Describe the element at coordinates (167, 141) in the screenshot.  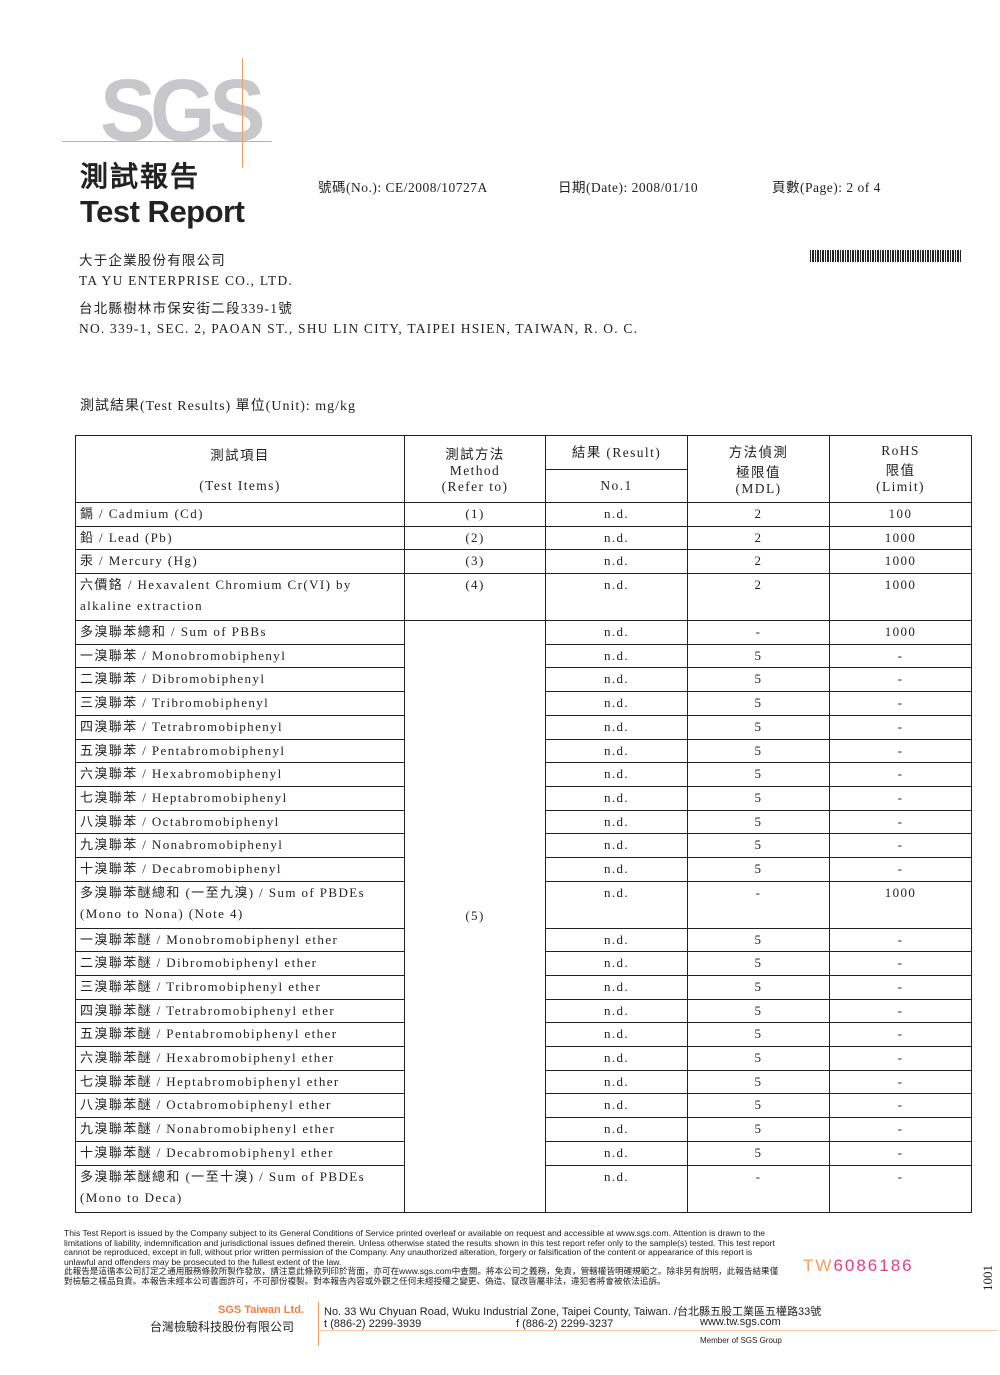
I see `logo-rule-horizontal` at that location.